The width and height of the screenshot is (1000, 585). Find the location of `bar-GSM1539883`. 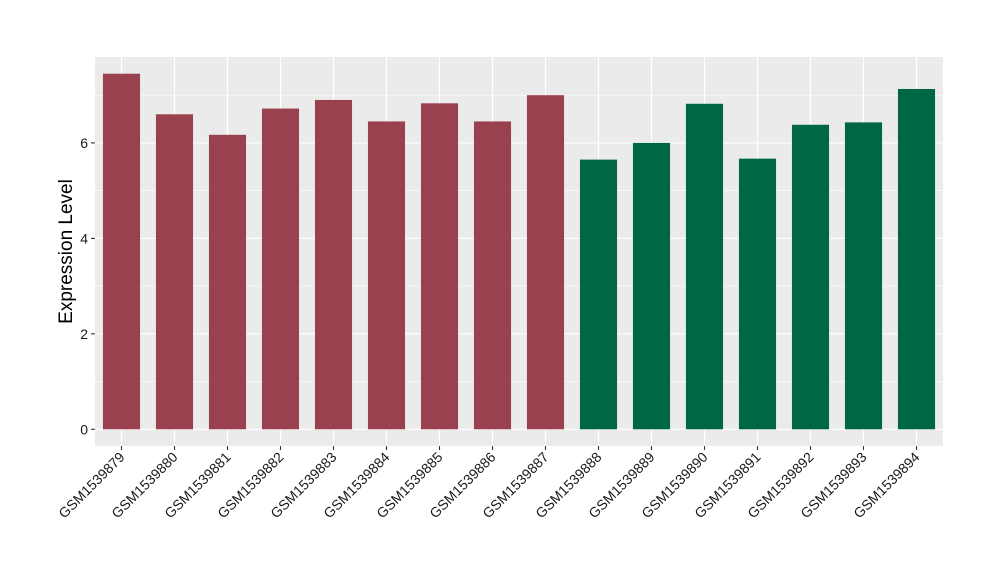

bar-GSM1539883 is located at coordinates (333, 264).